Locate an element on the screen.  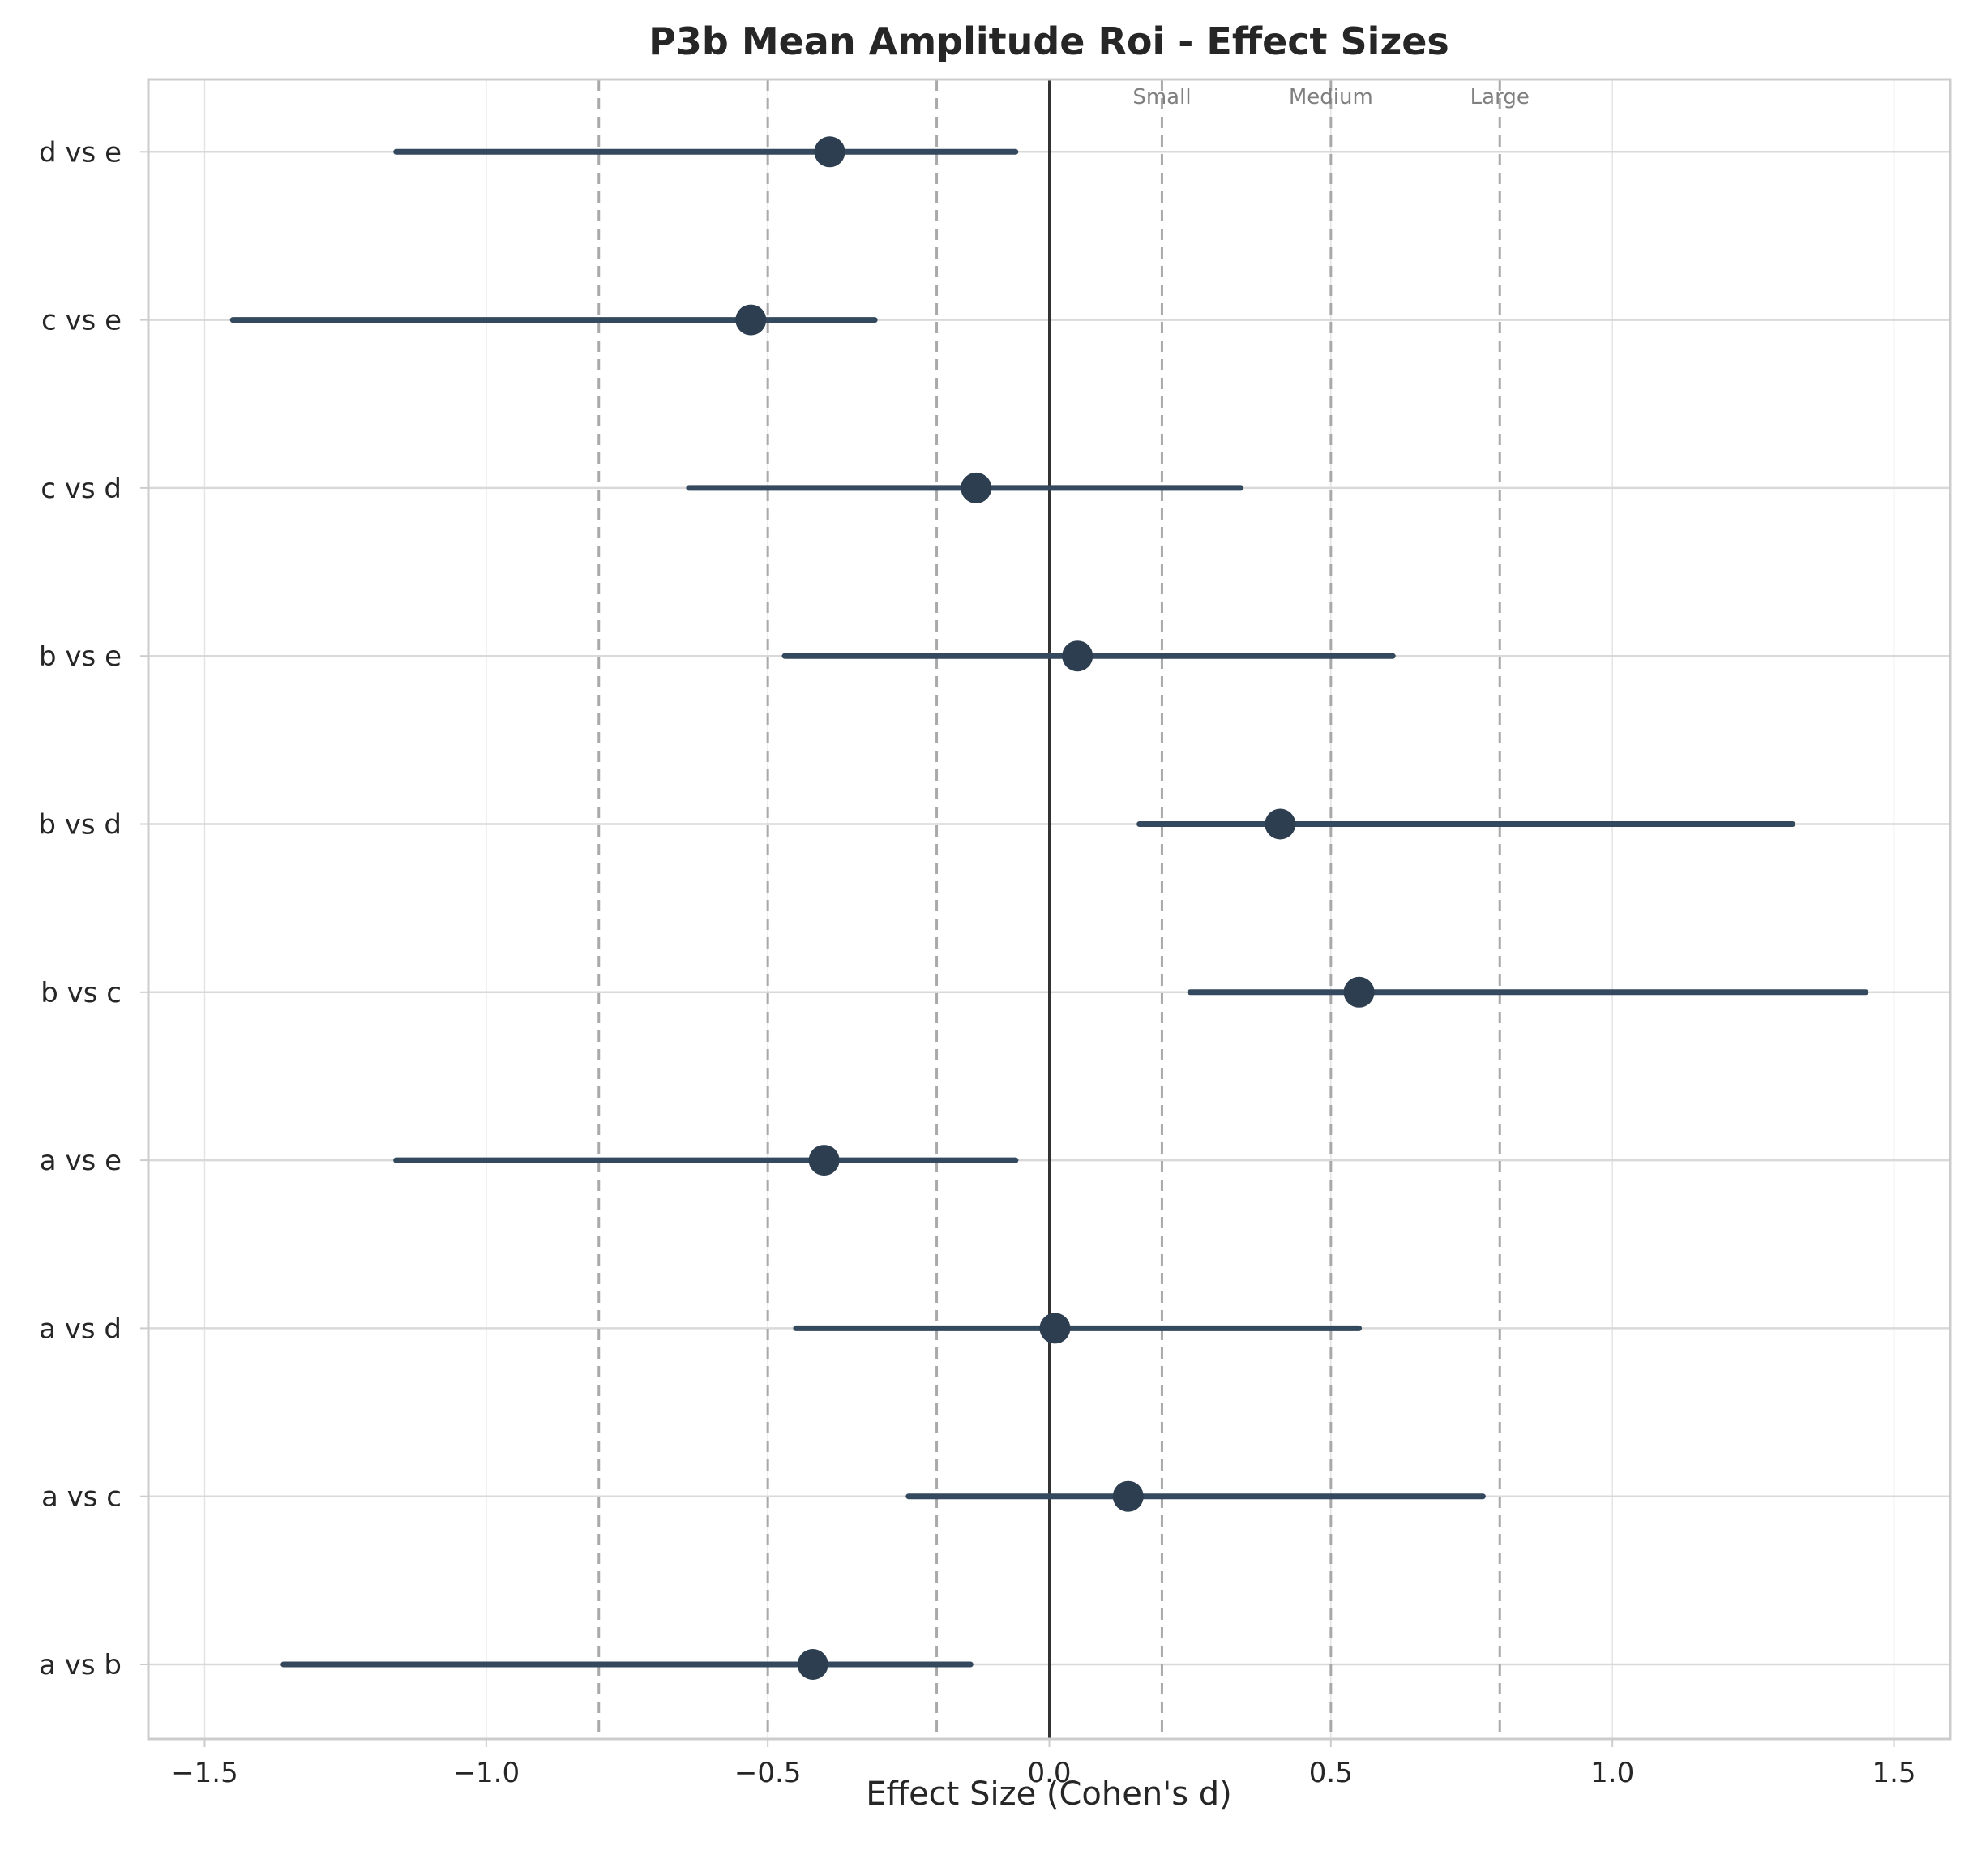
y-tick-label: a vs e is located at coordinates (81, 1161).